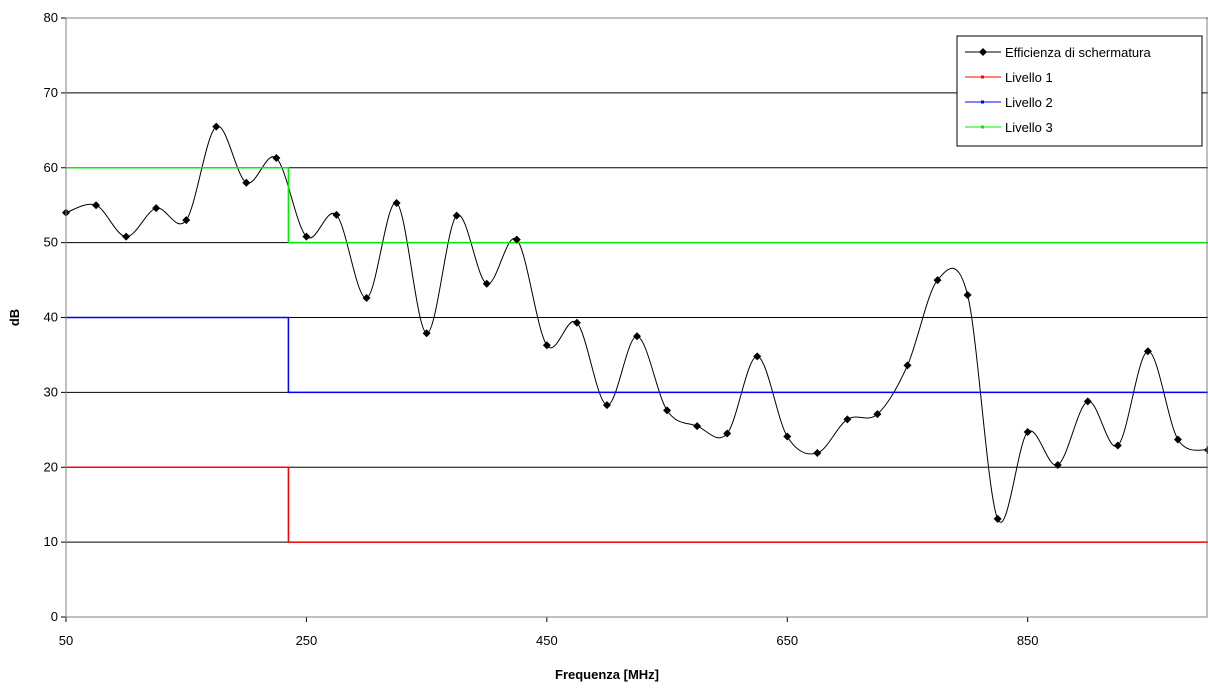 The image size is (1208, 688). Describe the element at coordinates (51, 541) in the screenshot. I see `y-tick-label-10: 10` at that location.